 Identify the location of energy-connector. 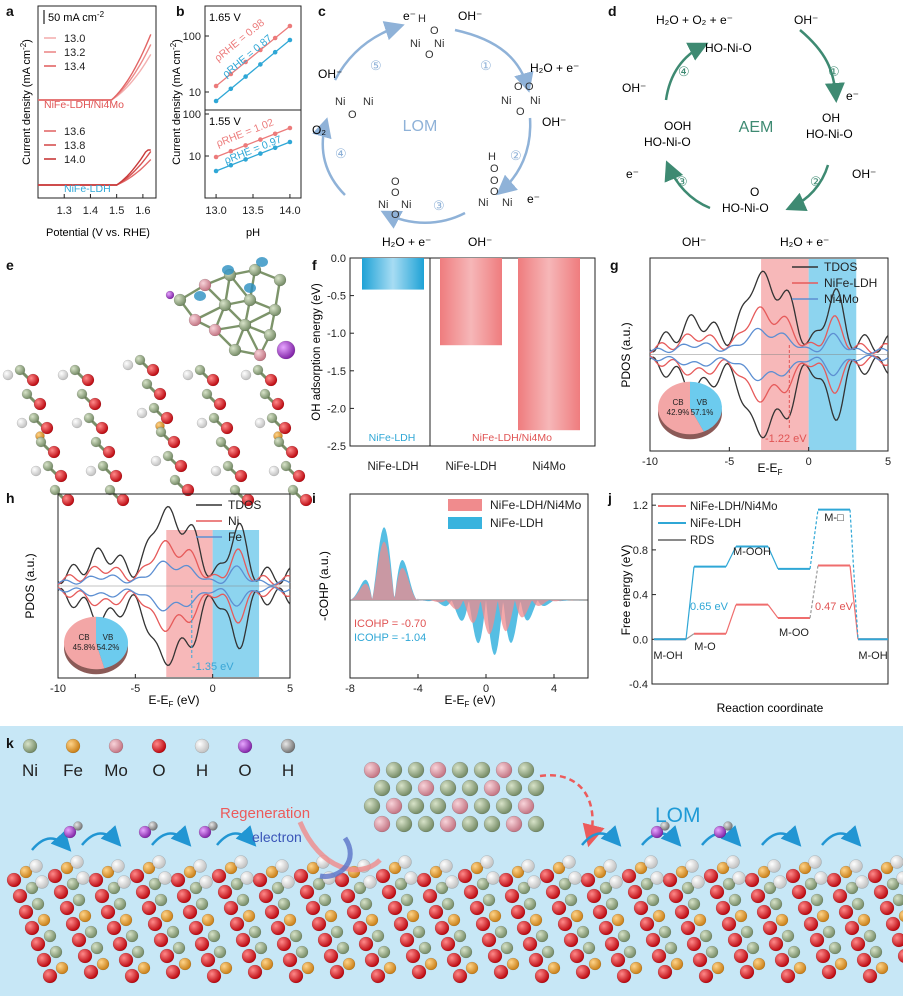
(731, 556).